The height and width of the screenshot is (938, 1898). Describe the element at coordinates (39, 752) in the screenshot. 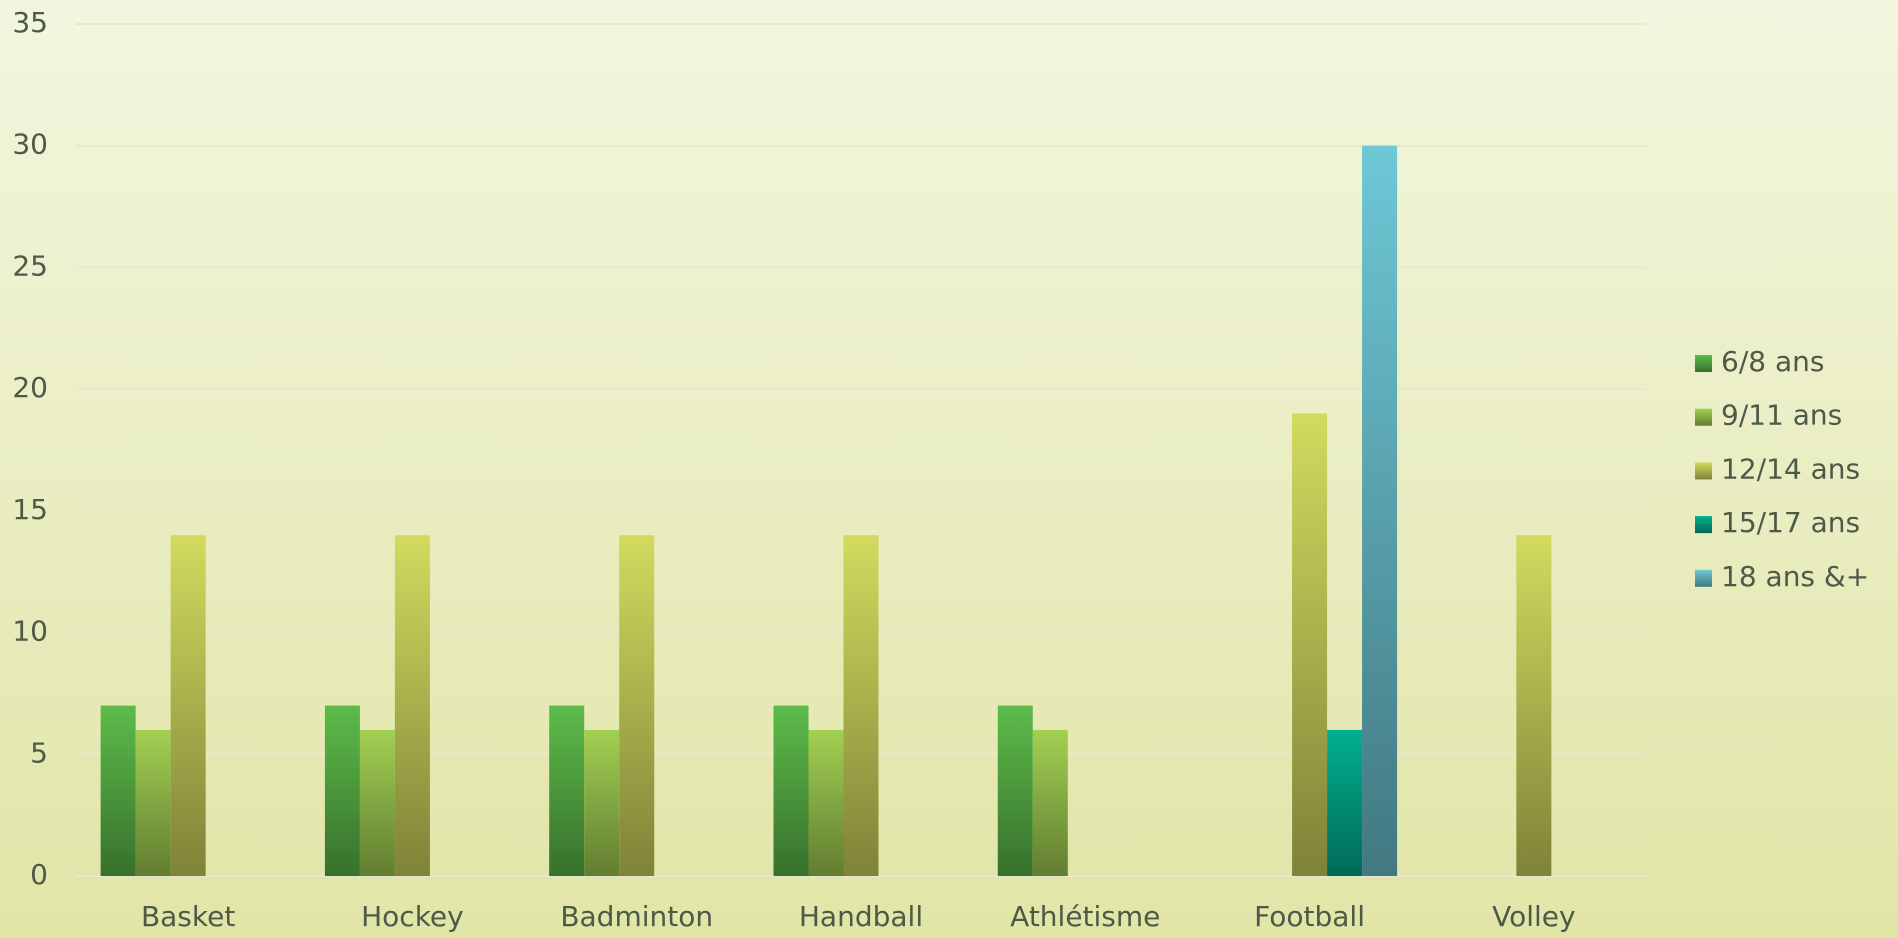

I see `y-tick-label: 5` at that location.